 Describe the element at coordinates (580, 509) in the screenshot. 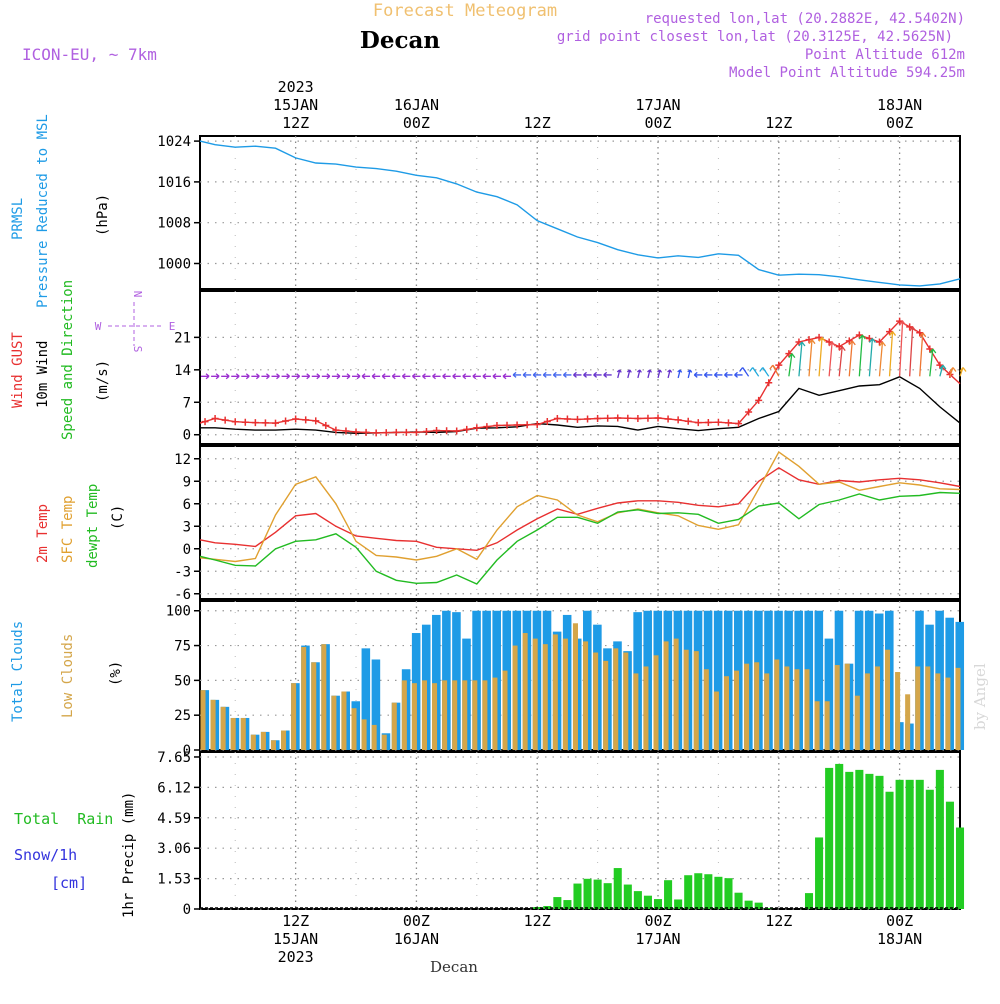

I see `t2m-line` at that location.